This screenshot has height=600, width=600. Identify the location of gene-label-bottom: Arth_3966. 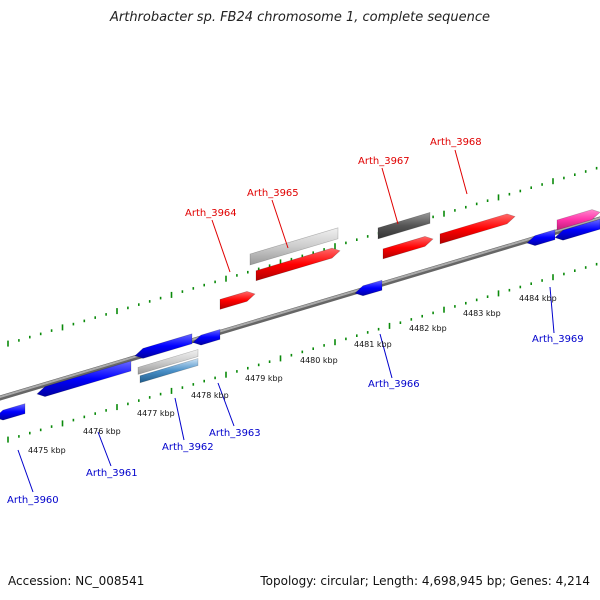
(394, 384).